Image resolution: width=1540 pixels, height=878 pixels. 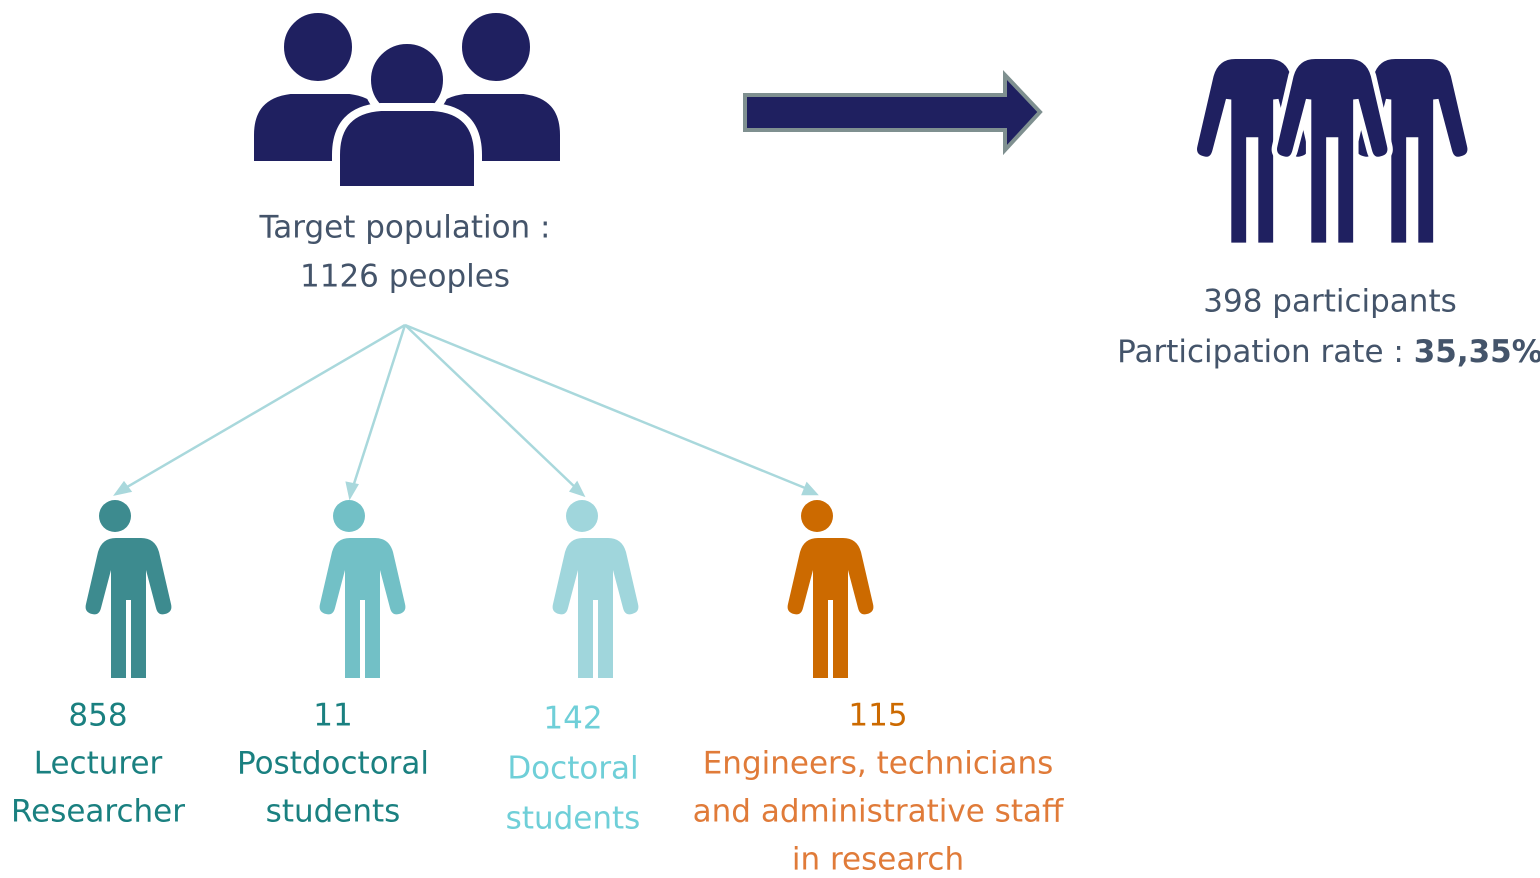 What do you see at coordinates (1260, 352) in the screenshot?
I see `rate-label: Participation rate :` at bounding box center [1260, 352].